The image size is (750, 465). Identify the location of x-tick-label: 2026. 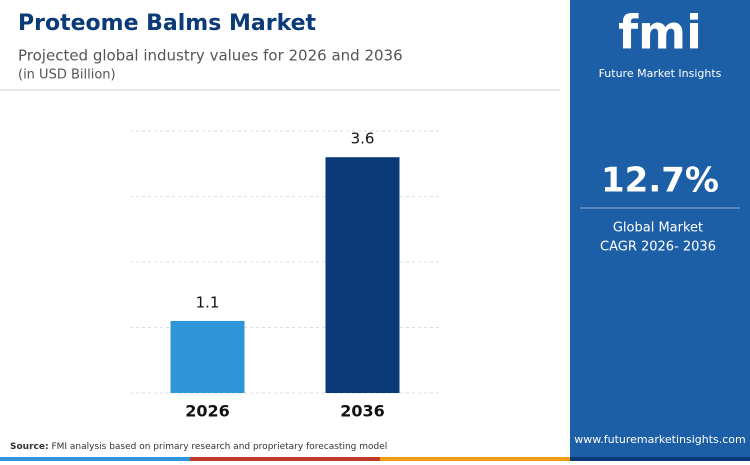
(207, 411).